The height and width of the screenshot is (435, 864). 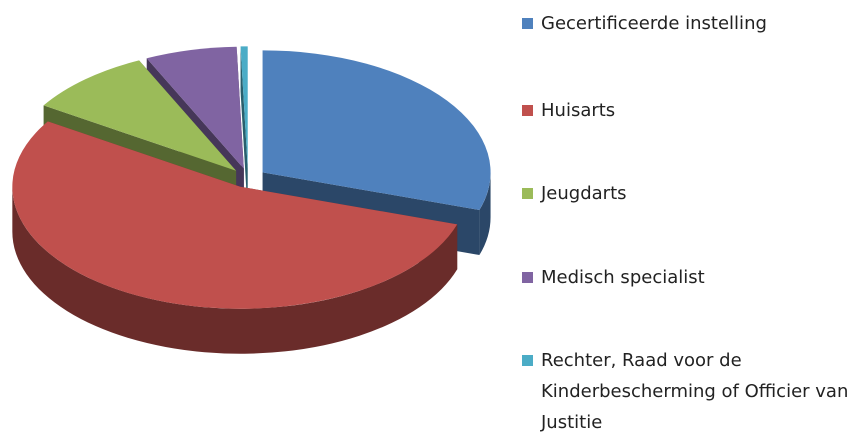 What do you see at coordinates (623, 277) in the screenshot?
I see `legend-label: Medisch specialist` at bounding box center [623, 277].